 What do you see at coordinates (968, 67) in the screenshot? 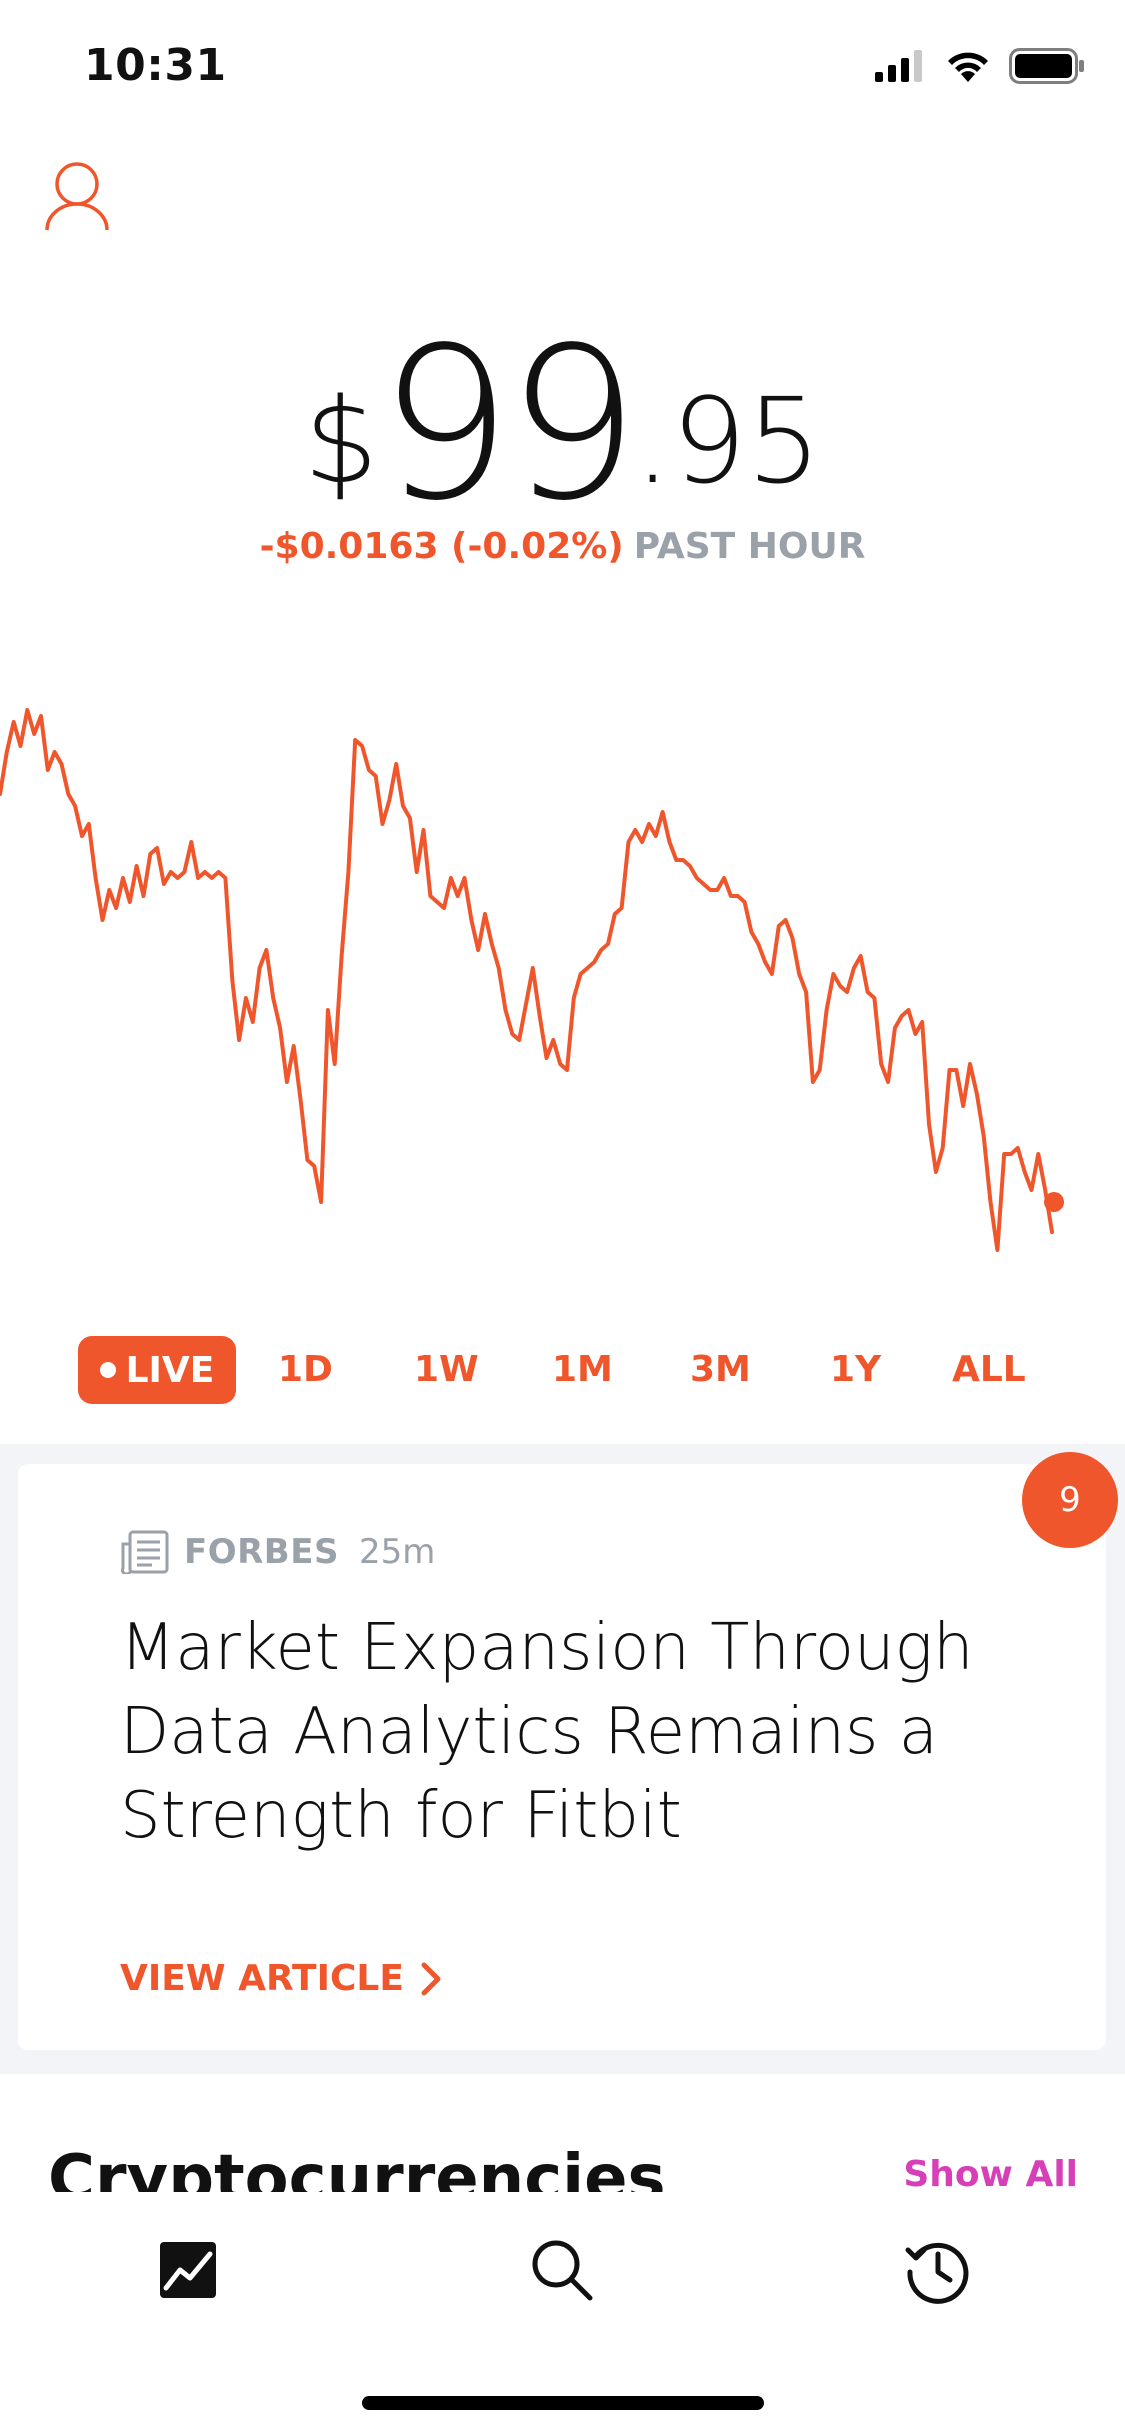
I see `wifi-icon` at bounding box center [968, 67].